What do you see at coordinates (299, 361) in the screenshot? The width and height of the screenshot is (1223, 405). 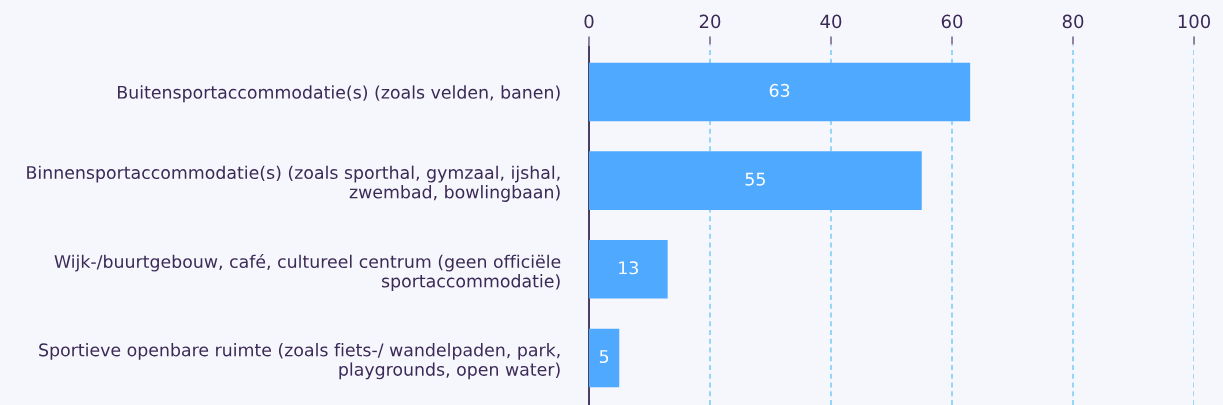 I see `y-tick-label: Sportieve openbare ruimte (zoals fiets-/ wandelpaden, park, playgrounds, open water)` at bounding box center [299, 361].